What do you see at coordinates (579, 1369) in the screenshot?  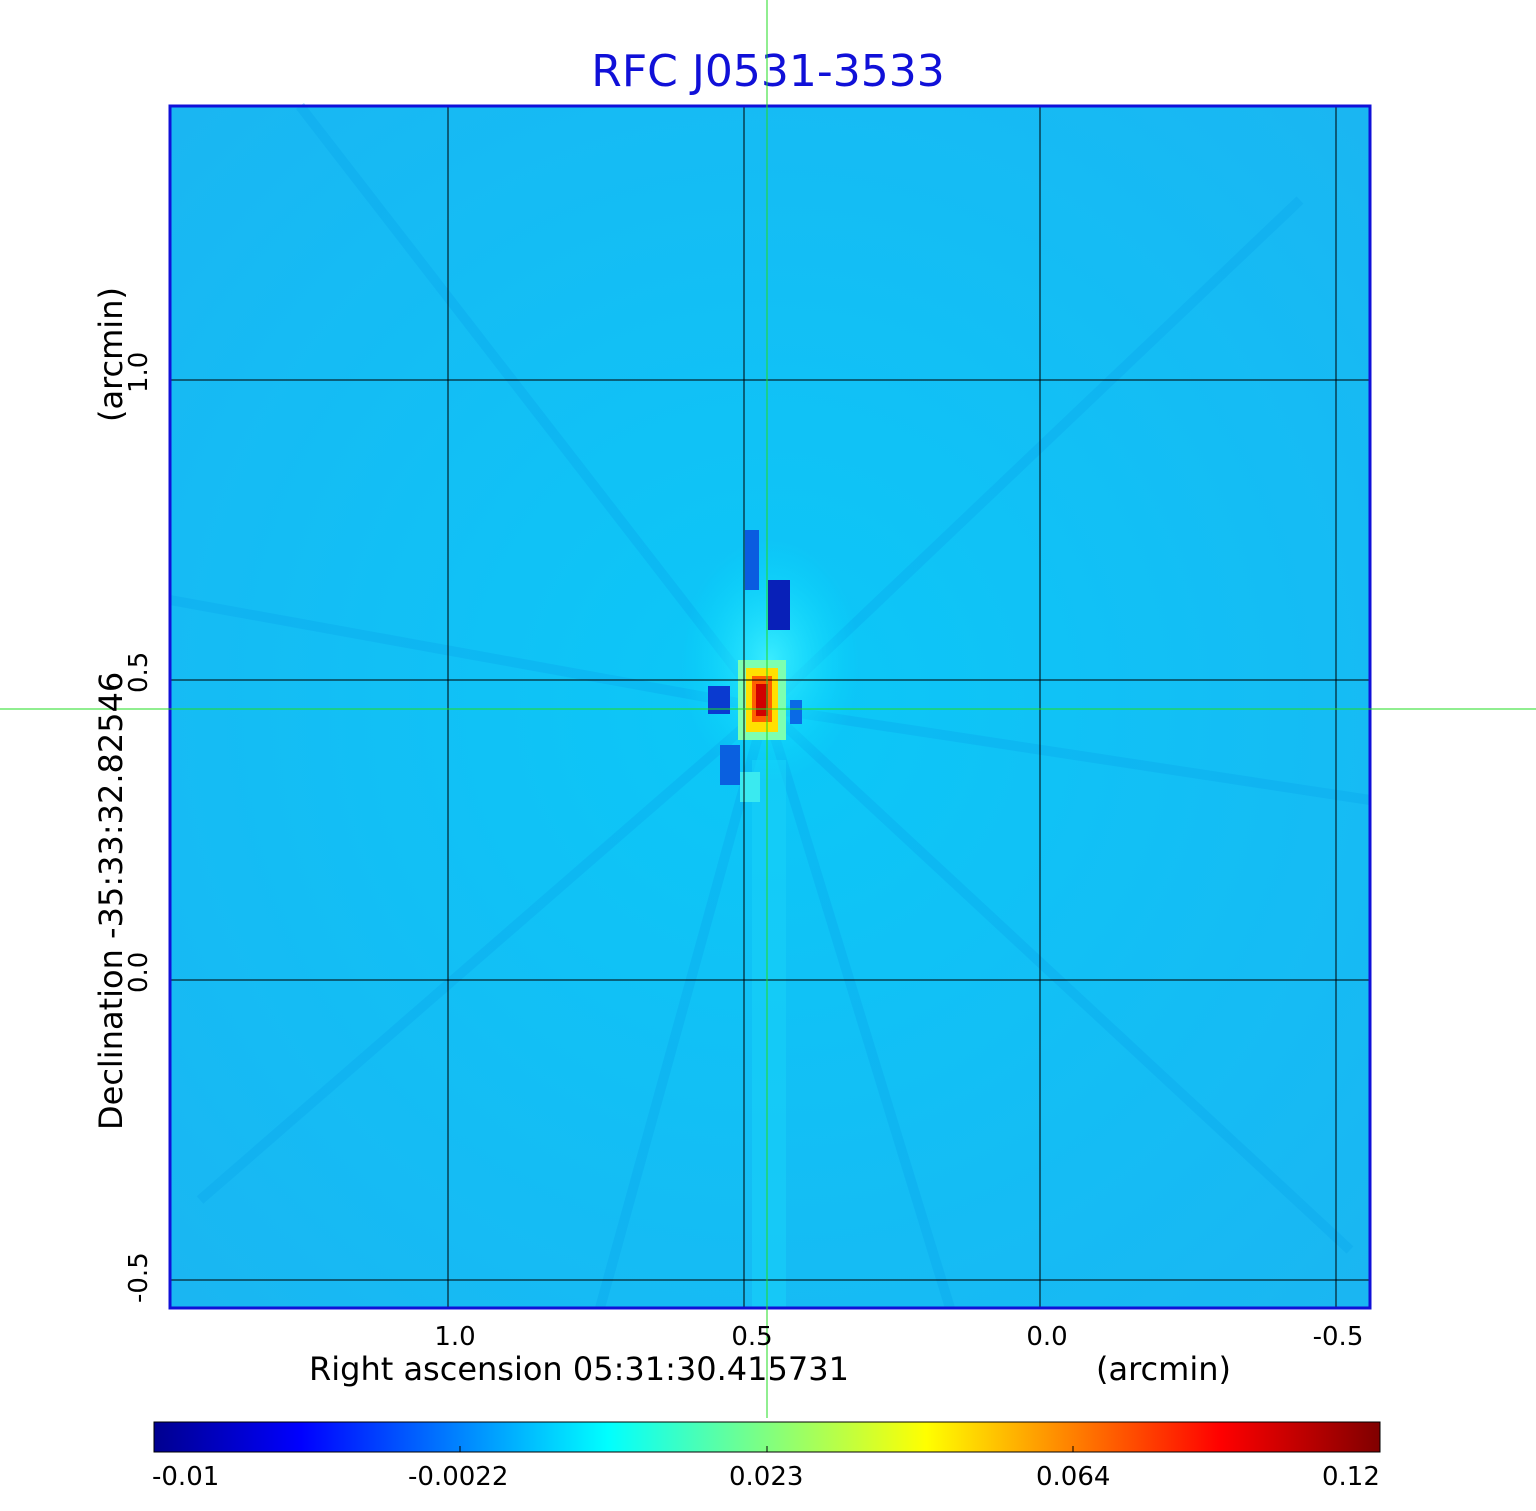 I see `x-axis-label: Right ascension 05:31:30.415731` at bounding box center [579, 1369].